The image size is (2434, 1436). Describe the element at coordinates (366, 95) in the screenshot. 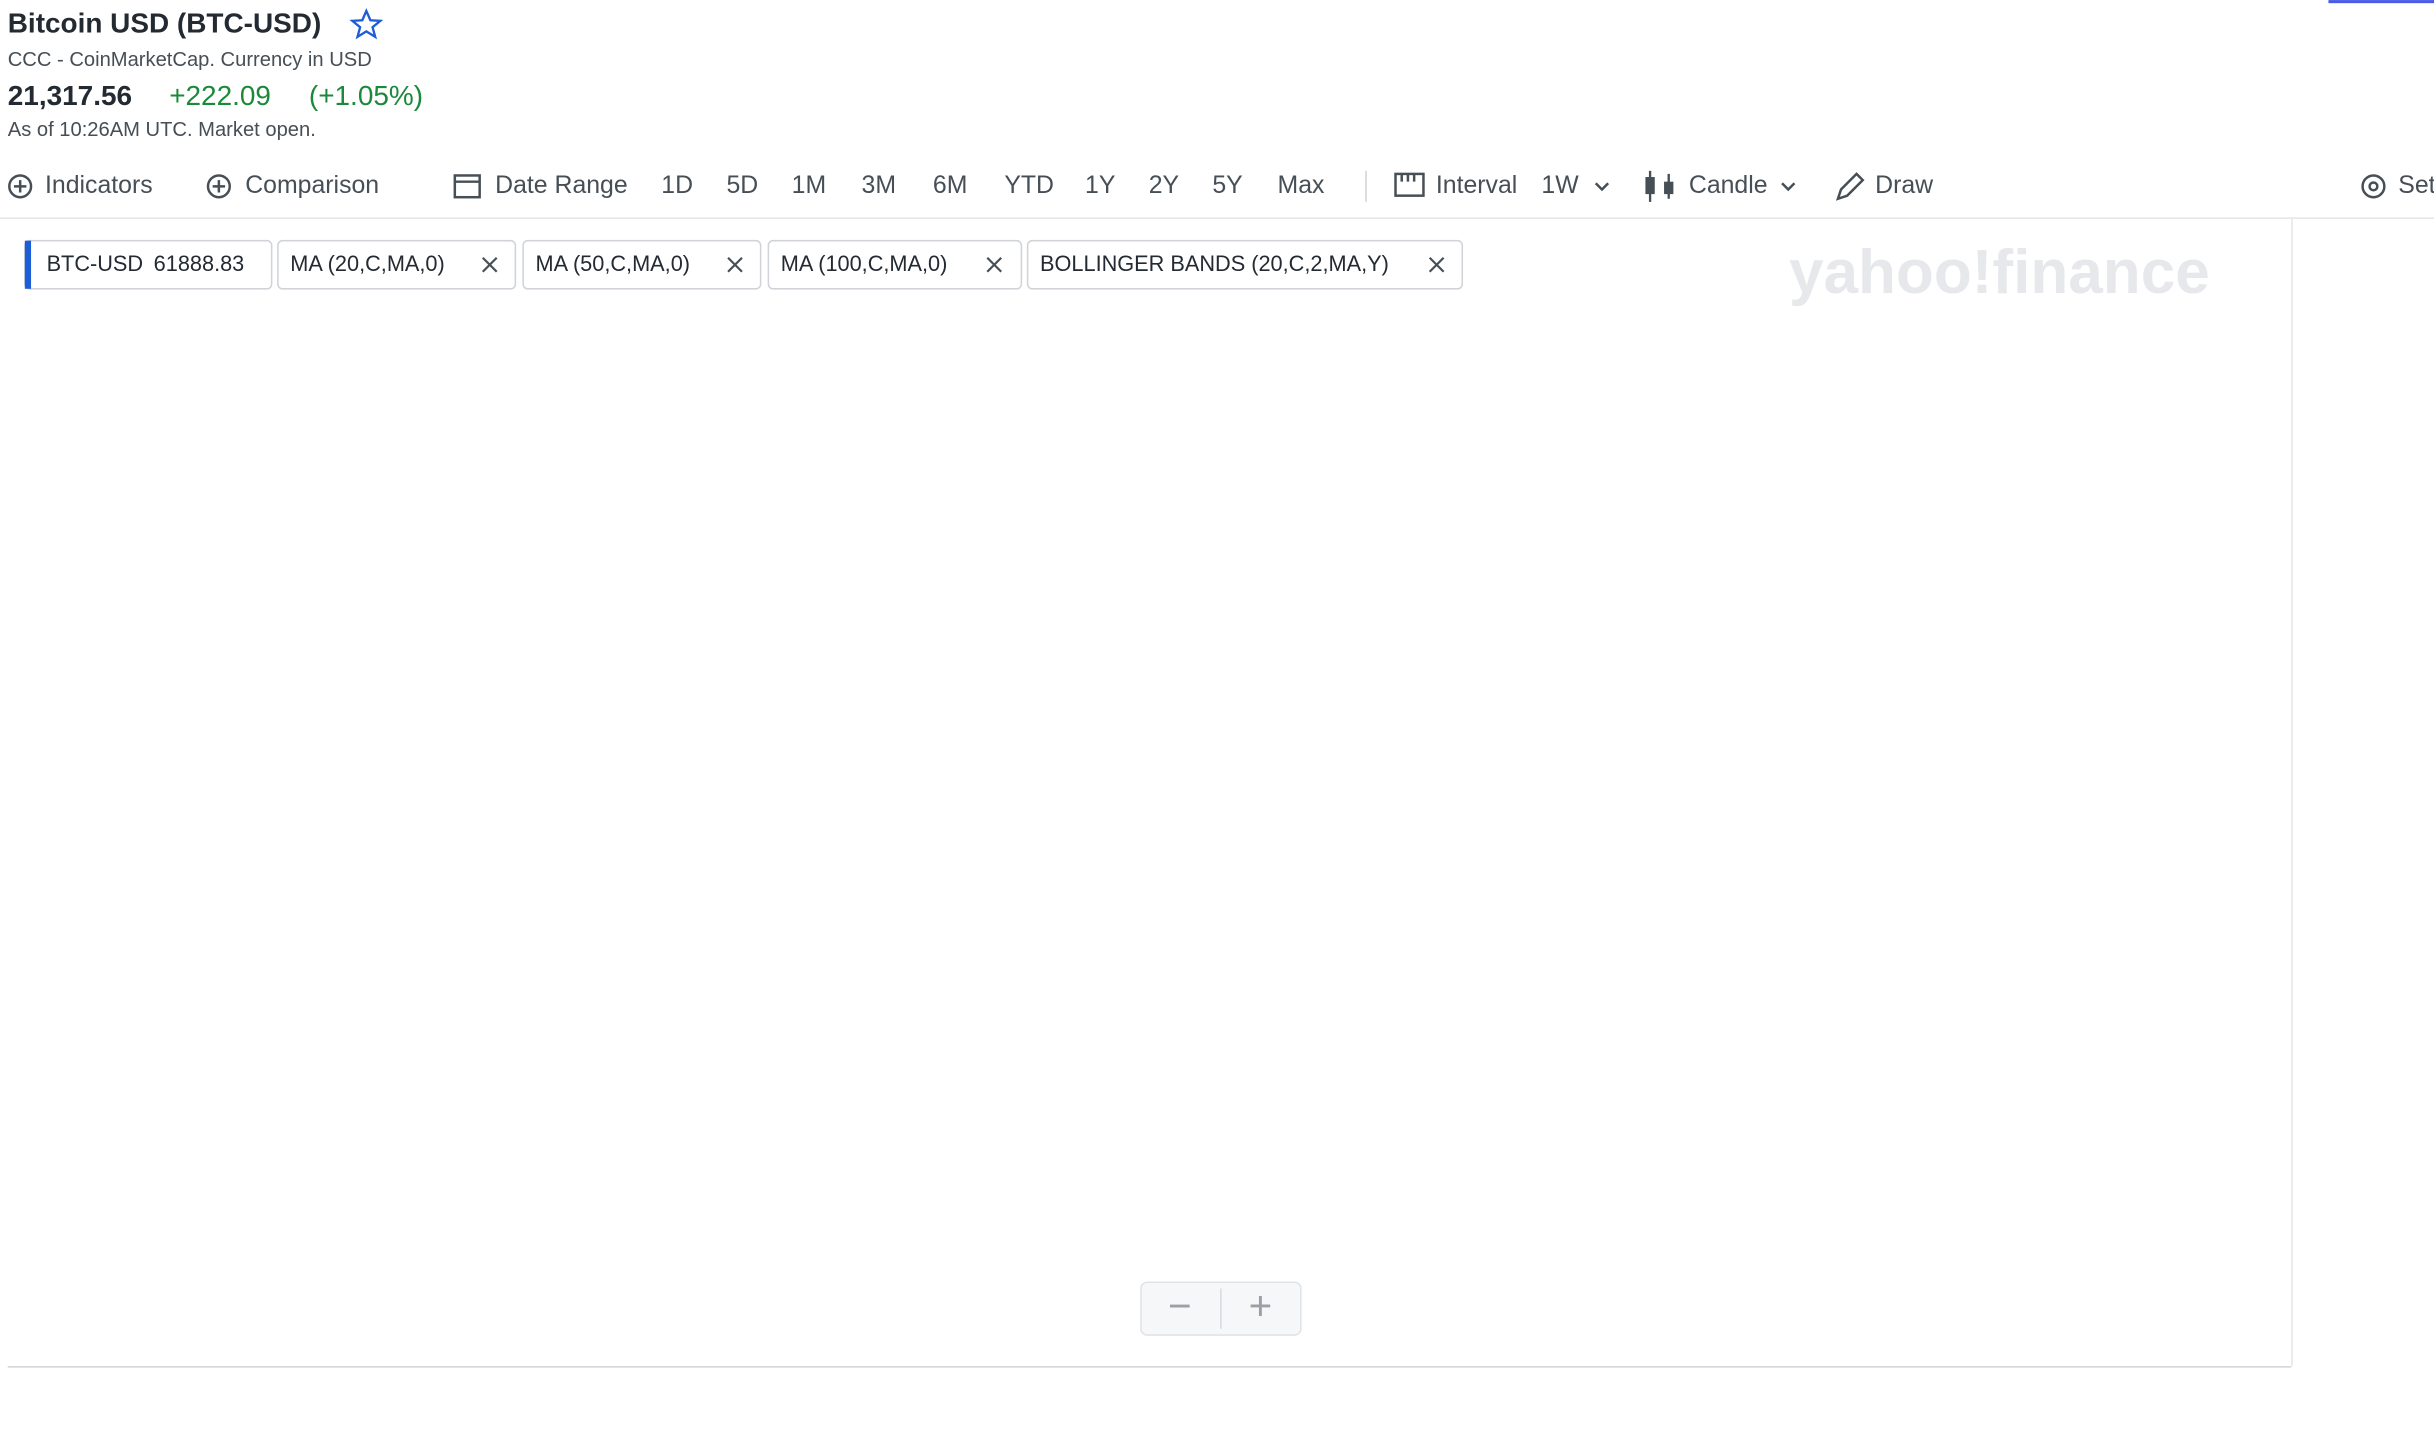

I see `change-percent: (+1.05%)` at that location.